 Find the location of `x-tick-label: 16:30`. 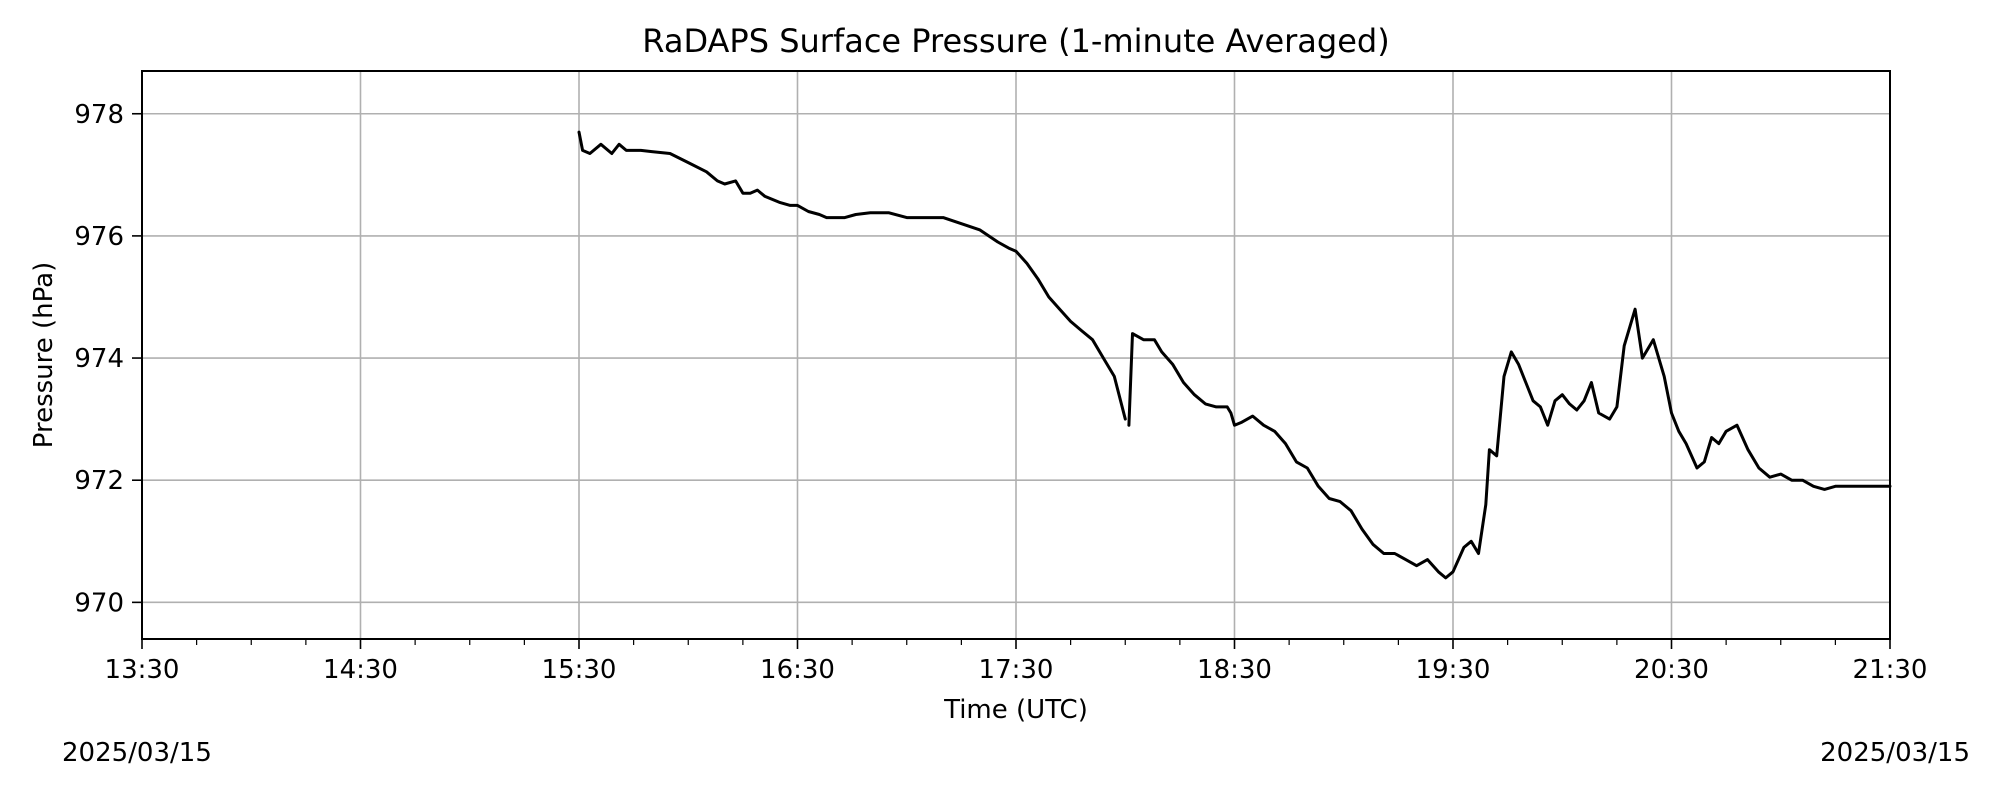

x-tick-label: 16:30 is located at coordinates (797, 670).